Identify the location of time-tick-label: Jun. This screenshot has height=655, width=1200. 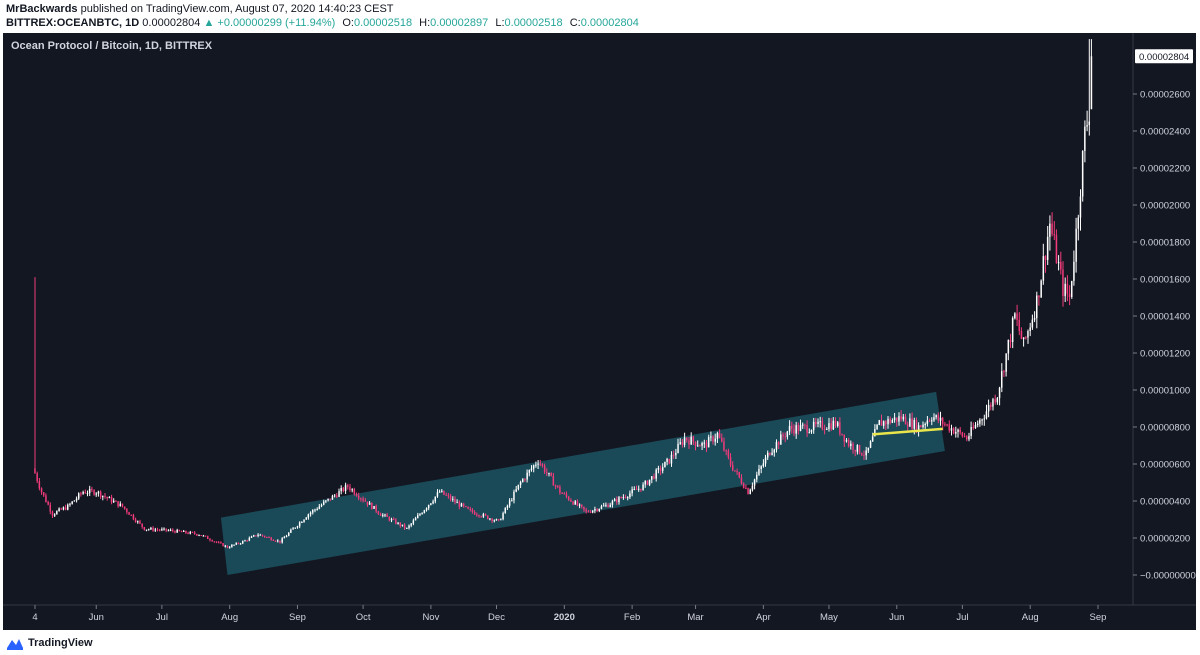
(896, 617).